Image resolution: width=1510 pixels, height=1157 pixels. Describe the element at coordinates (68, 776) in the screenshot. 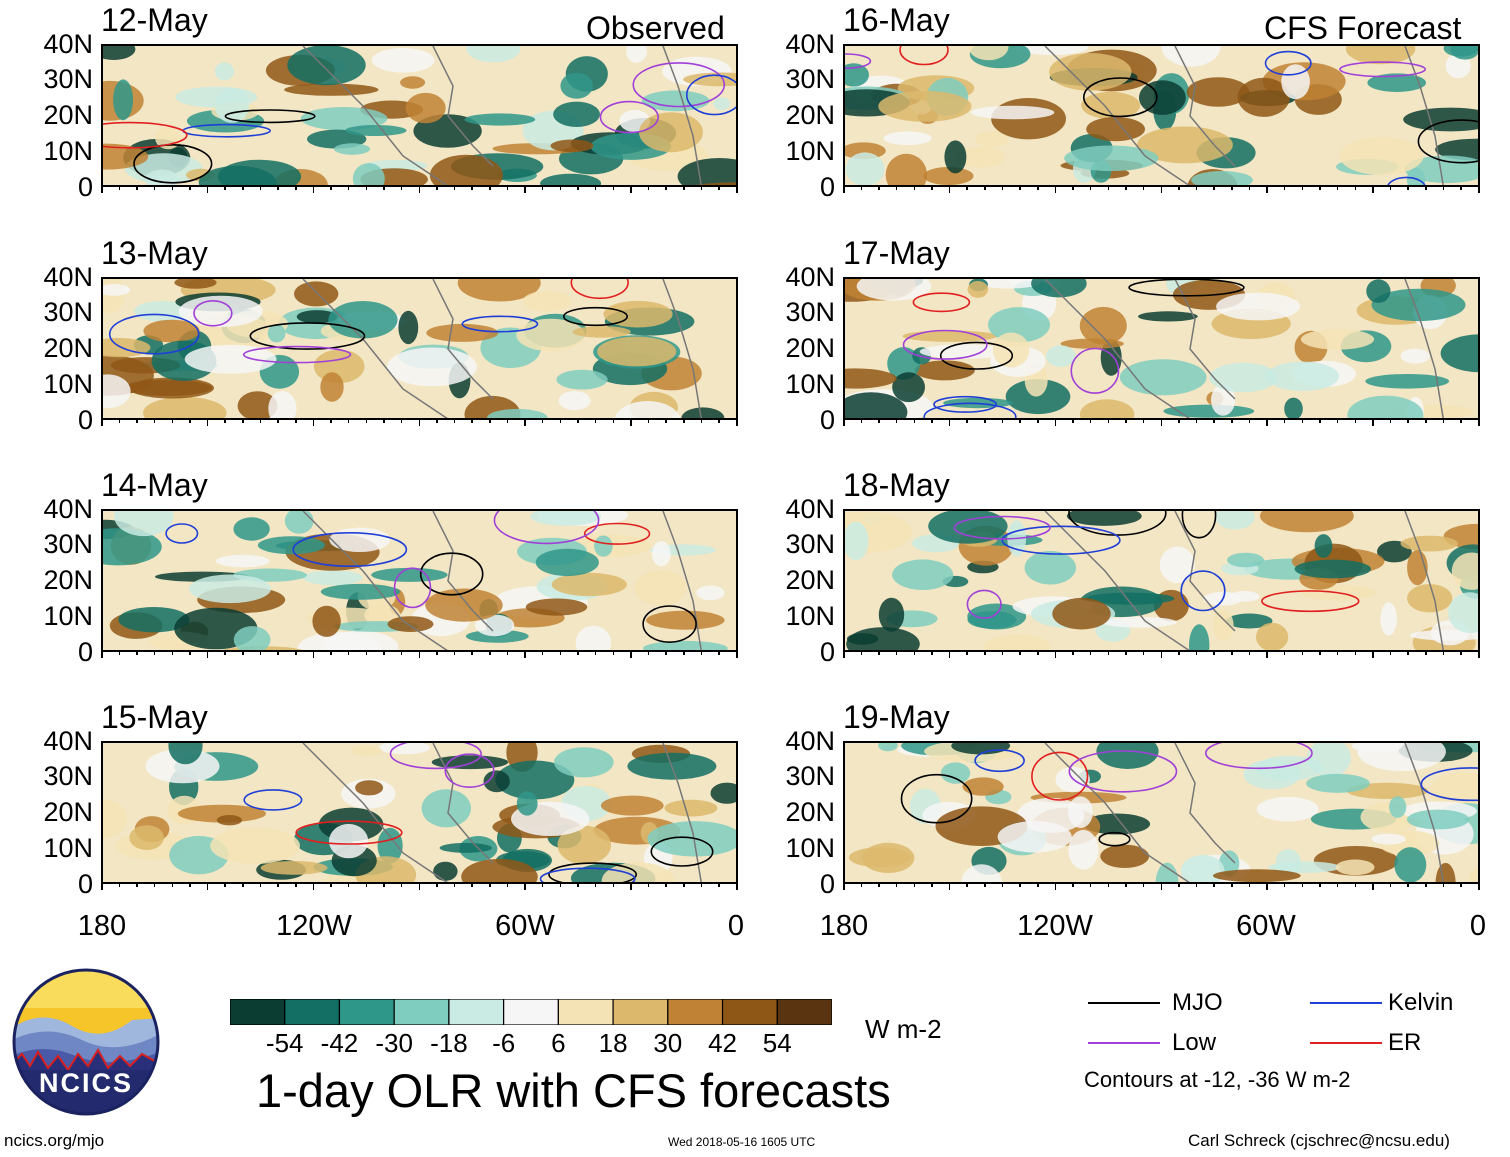

I see `lat-label-30n-15-may: 30N` at that location.